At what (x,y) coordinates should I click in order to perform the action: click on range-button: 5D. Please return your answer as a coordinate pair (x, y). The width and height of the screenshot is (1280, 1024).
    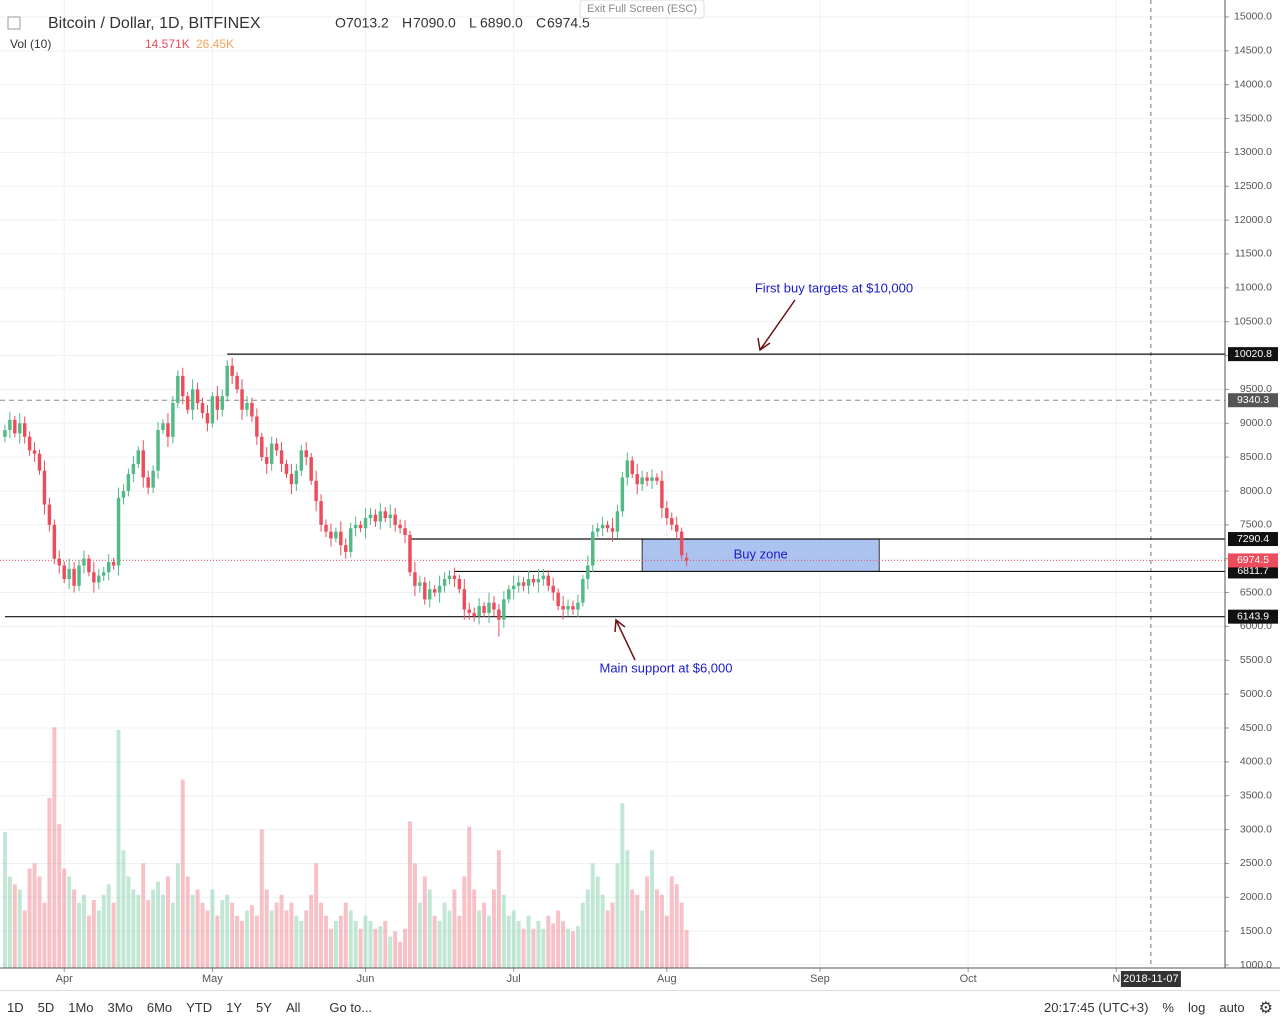
    Looking at the image, I should click on (46, 1007).